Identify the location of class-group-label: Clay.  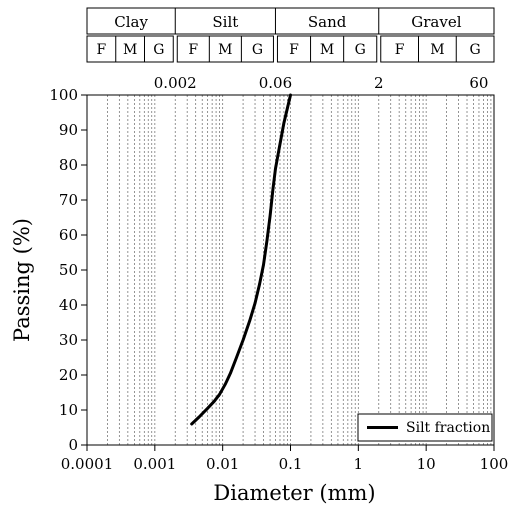
(131, 22).